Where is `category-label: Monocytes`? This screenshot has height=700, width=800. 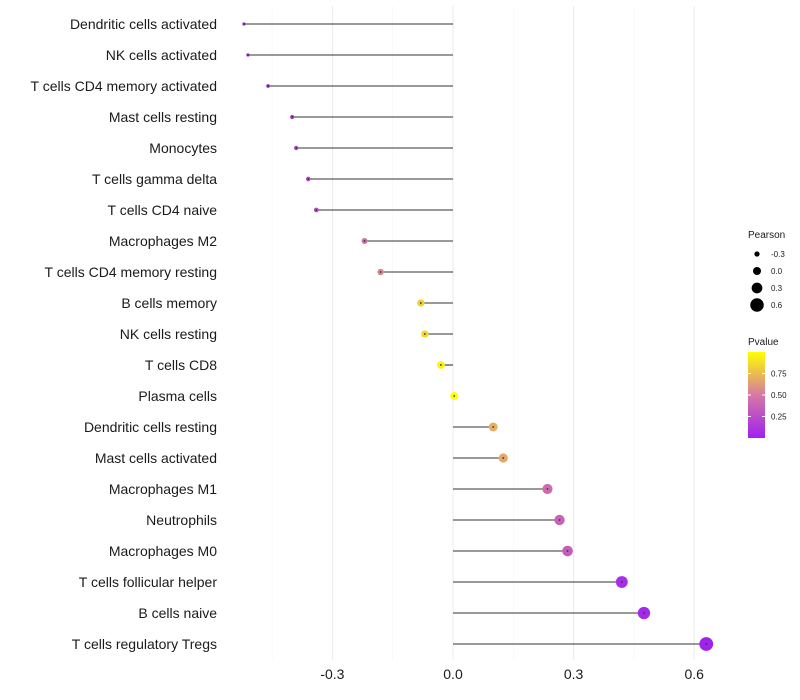
category-label: Monocytes is located at coordinates (183, 148).